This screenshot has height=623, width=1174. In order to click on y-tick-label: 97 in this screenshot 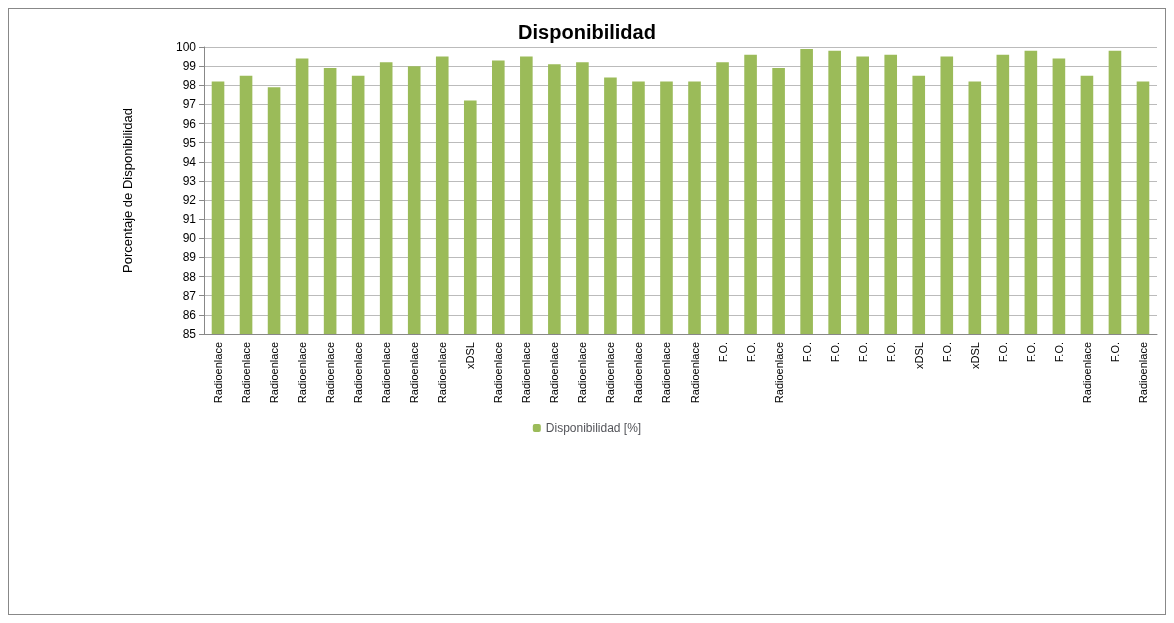, I will do `click(189, 104)`.